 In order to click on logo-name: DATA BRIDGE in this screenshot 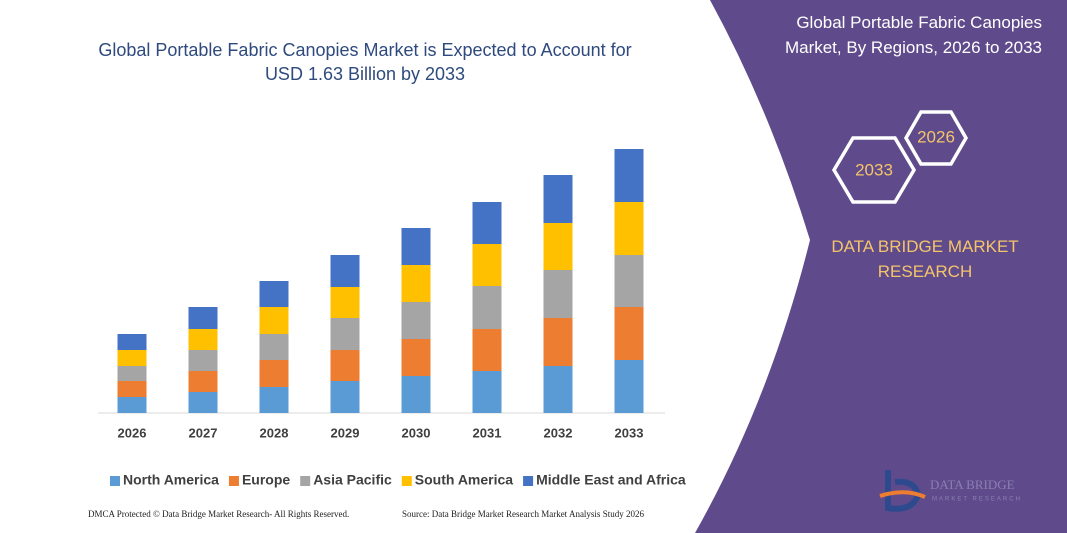, I will do `click(972, 484)`.